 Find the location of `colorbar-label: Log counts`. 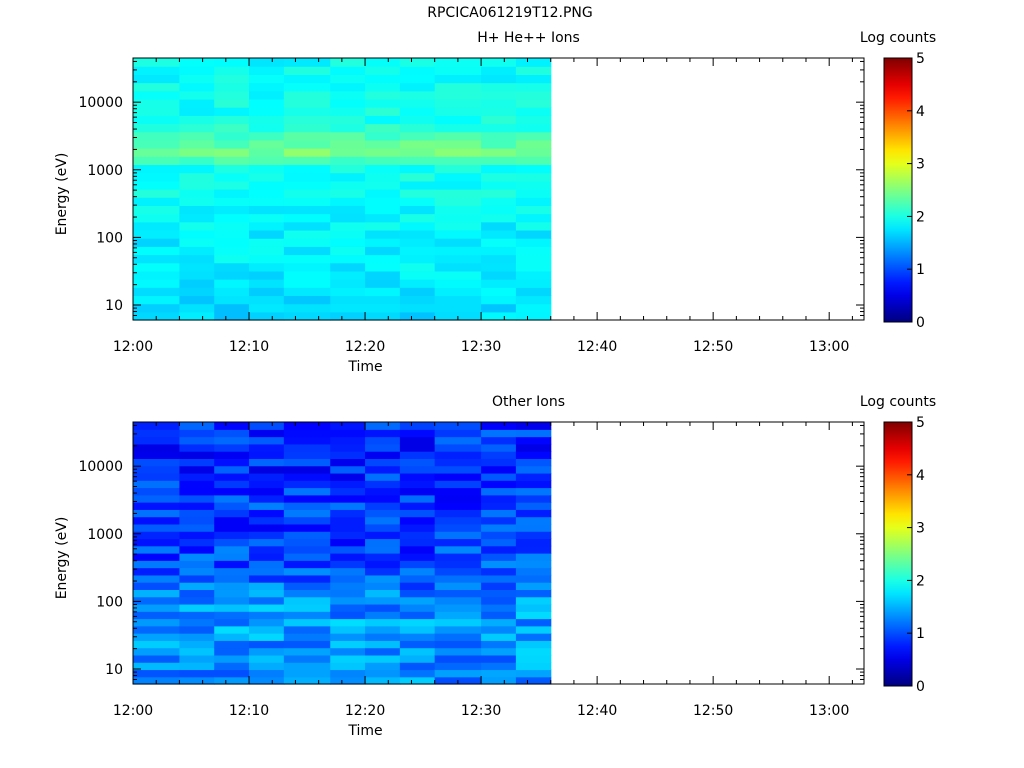

colorbar-label: Log counts is located at coordinates (898, 402).